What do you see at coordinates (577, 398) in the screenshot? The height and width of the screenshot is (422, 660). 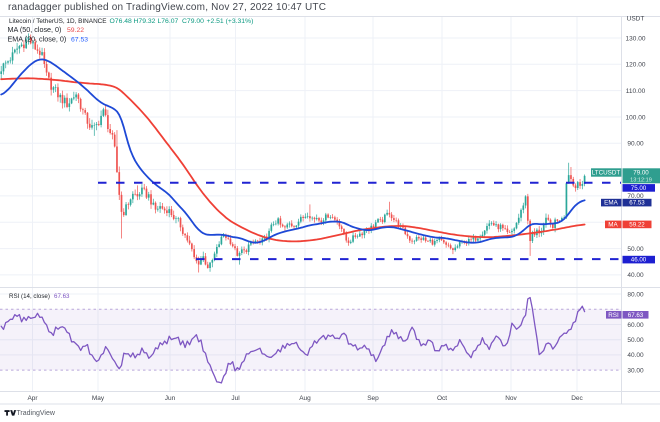 I see `svg-text: Dec` at bounding box center [577, 398].